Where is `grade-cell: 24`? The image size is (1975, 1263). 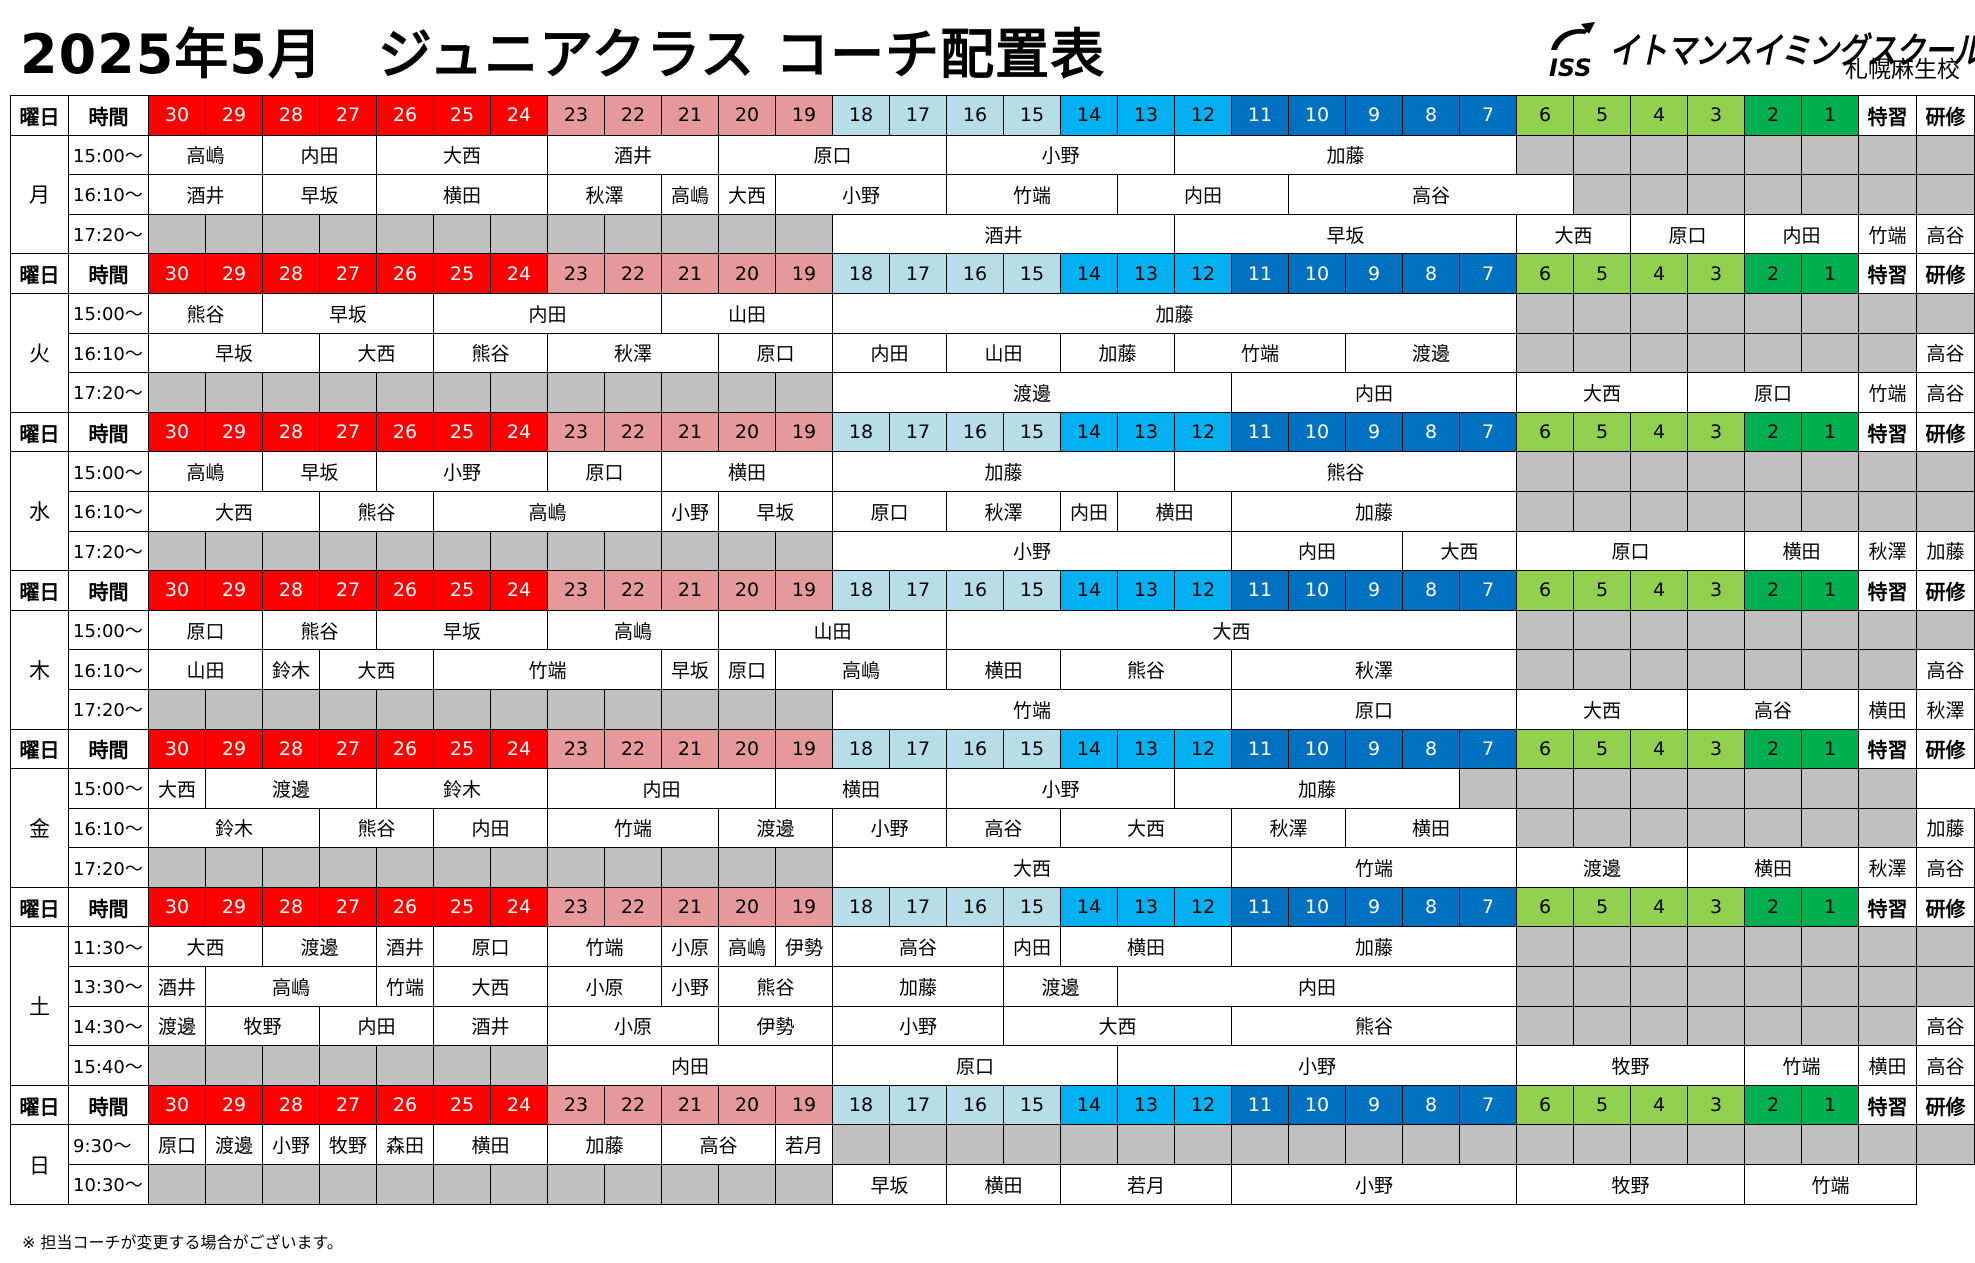 grade-cell: 24 is located at coordinates (519, 1105).